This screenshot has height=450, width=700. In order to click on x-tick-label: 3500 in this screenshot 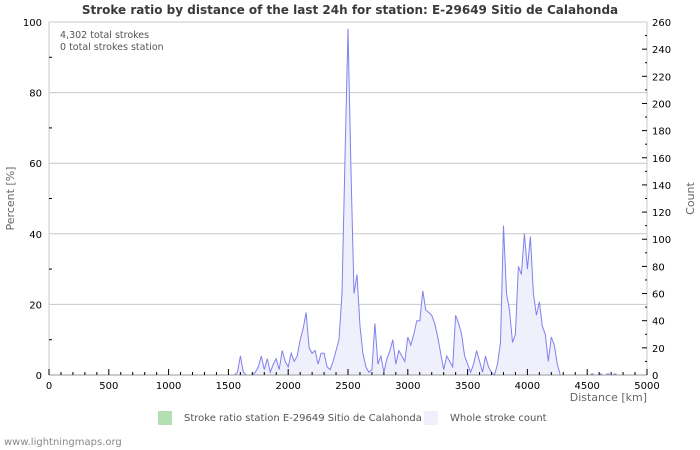, I will do `click(467, 386)`.